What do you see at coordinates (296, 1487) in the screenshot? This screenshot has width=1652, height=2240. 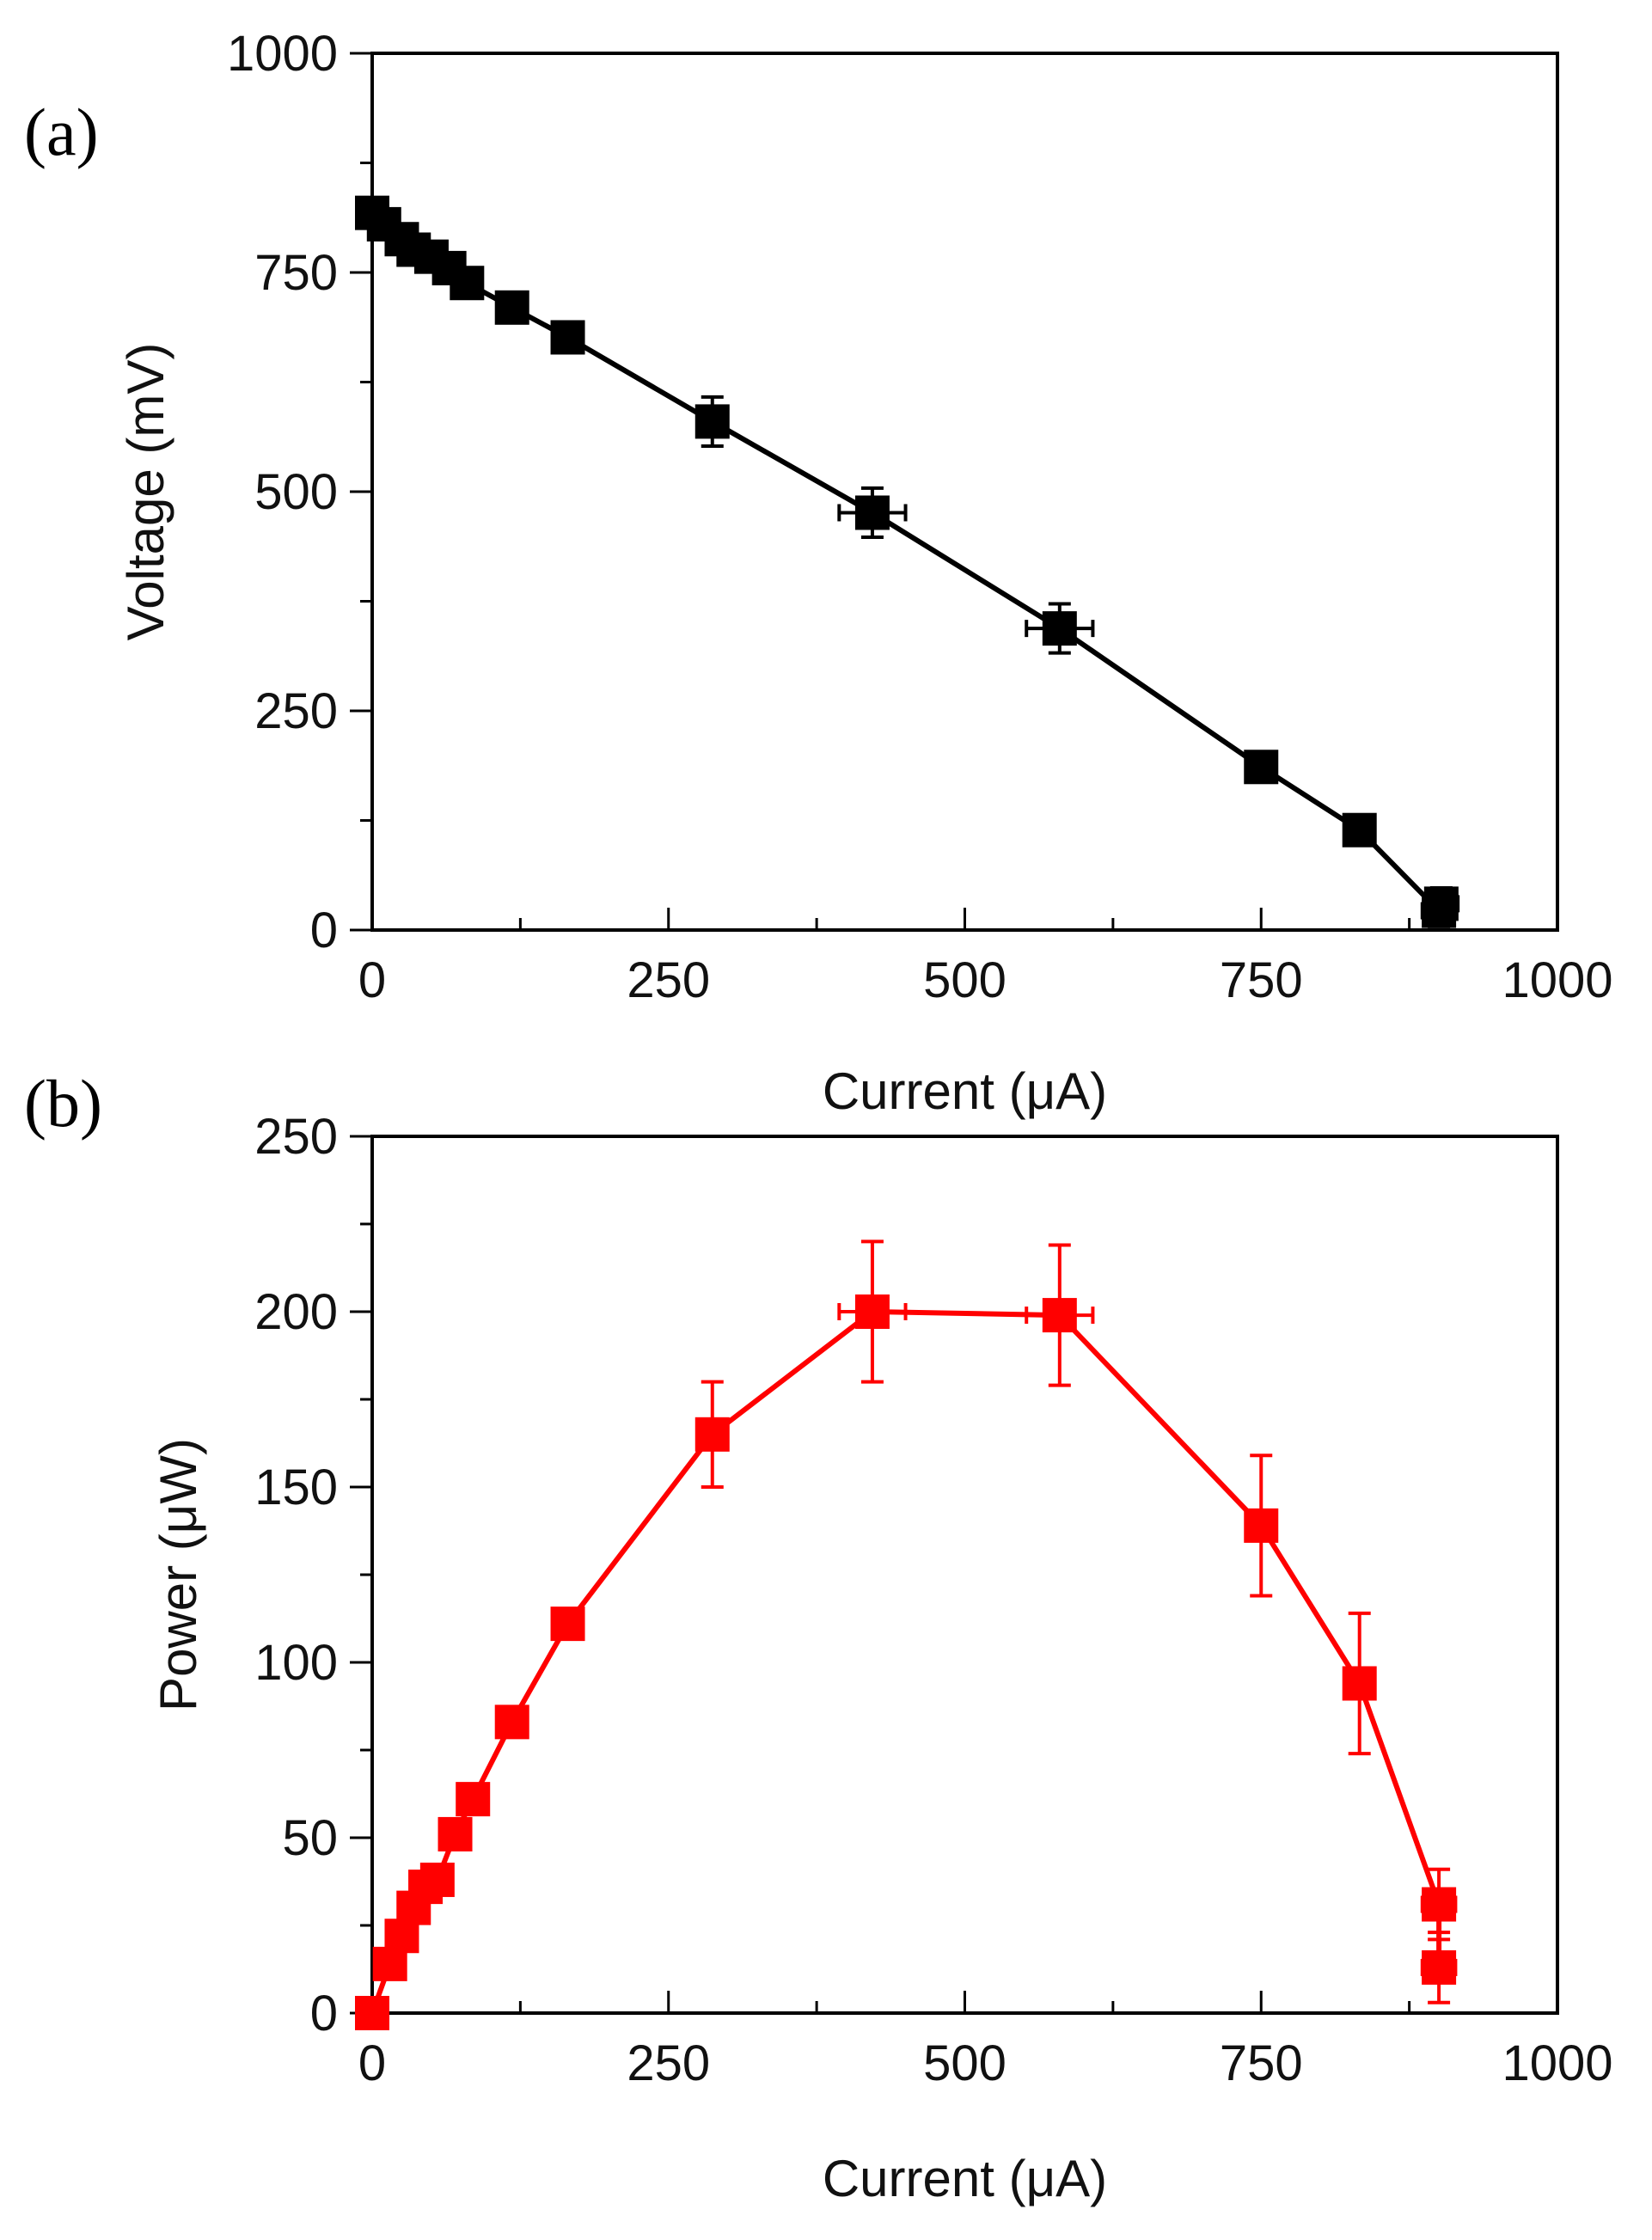 I see `y-tick-label: 150` at bounding box center [296, 1487].